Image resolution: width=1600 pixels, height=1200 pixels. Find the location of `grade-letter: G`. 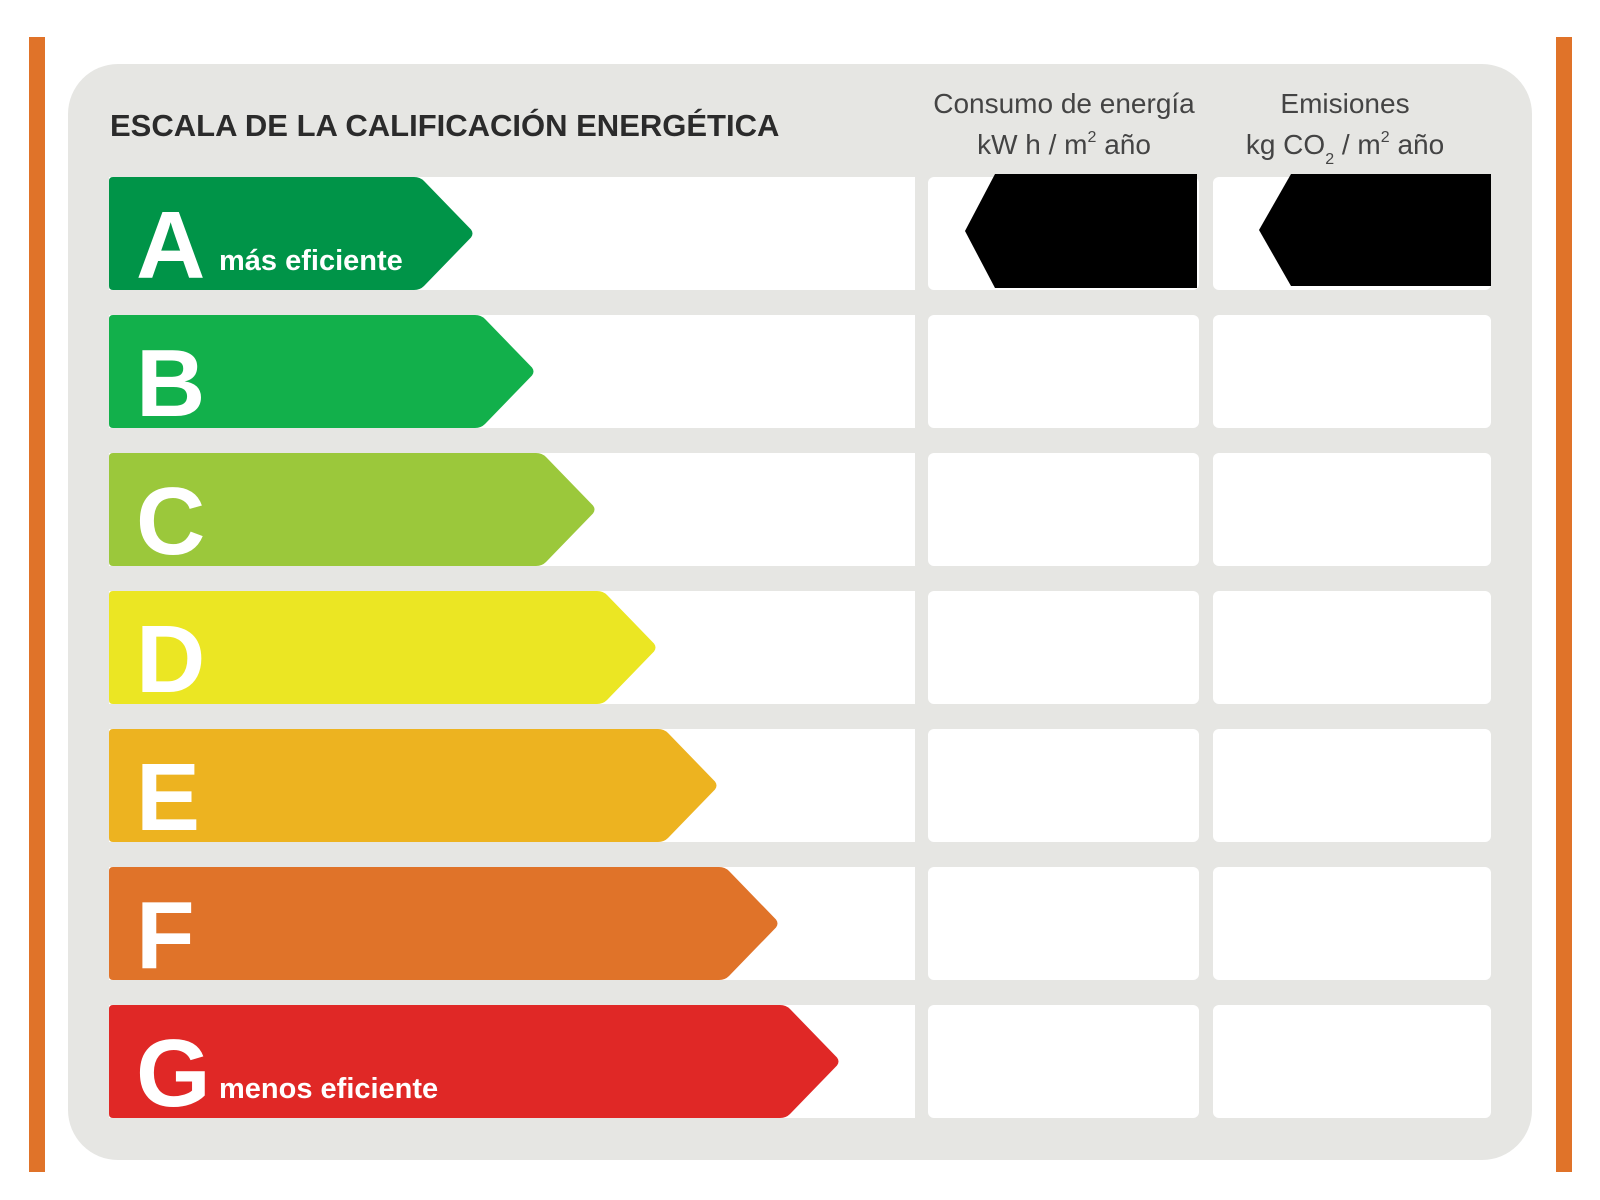

grade-letter: G is located at coordinates (173, 1073).